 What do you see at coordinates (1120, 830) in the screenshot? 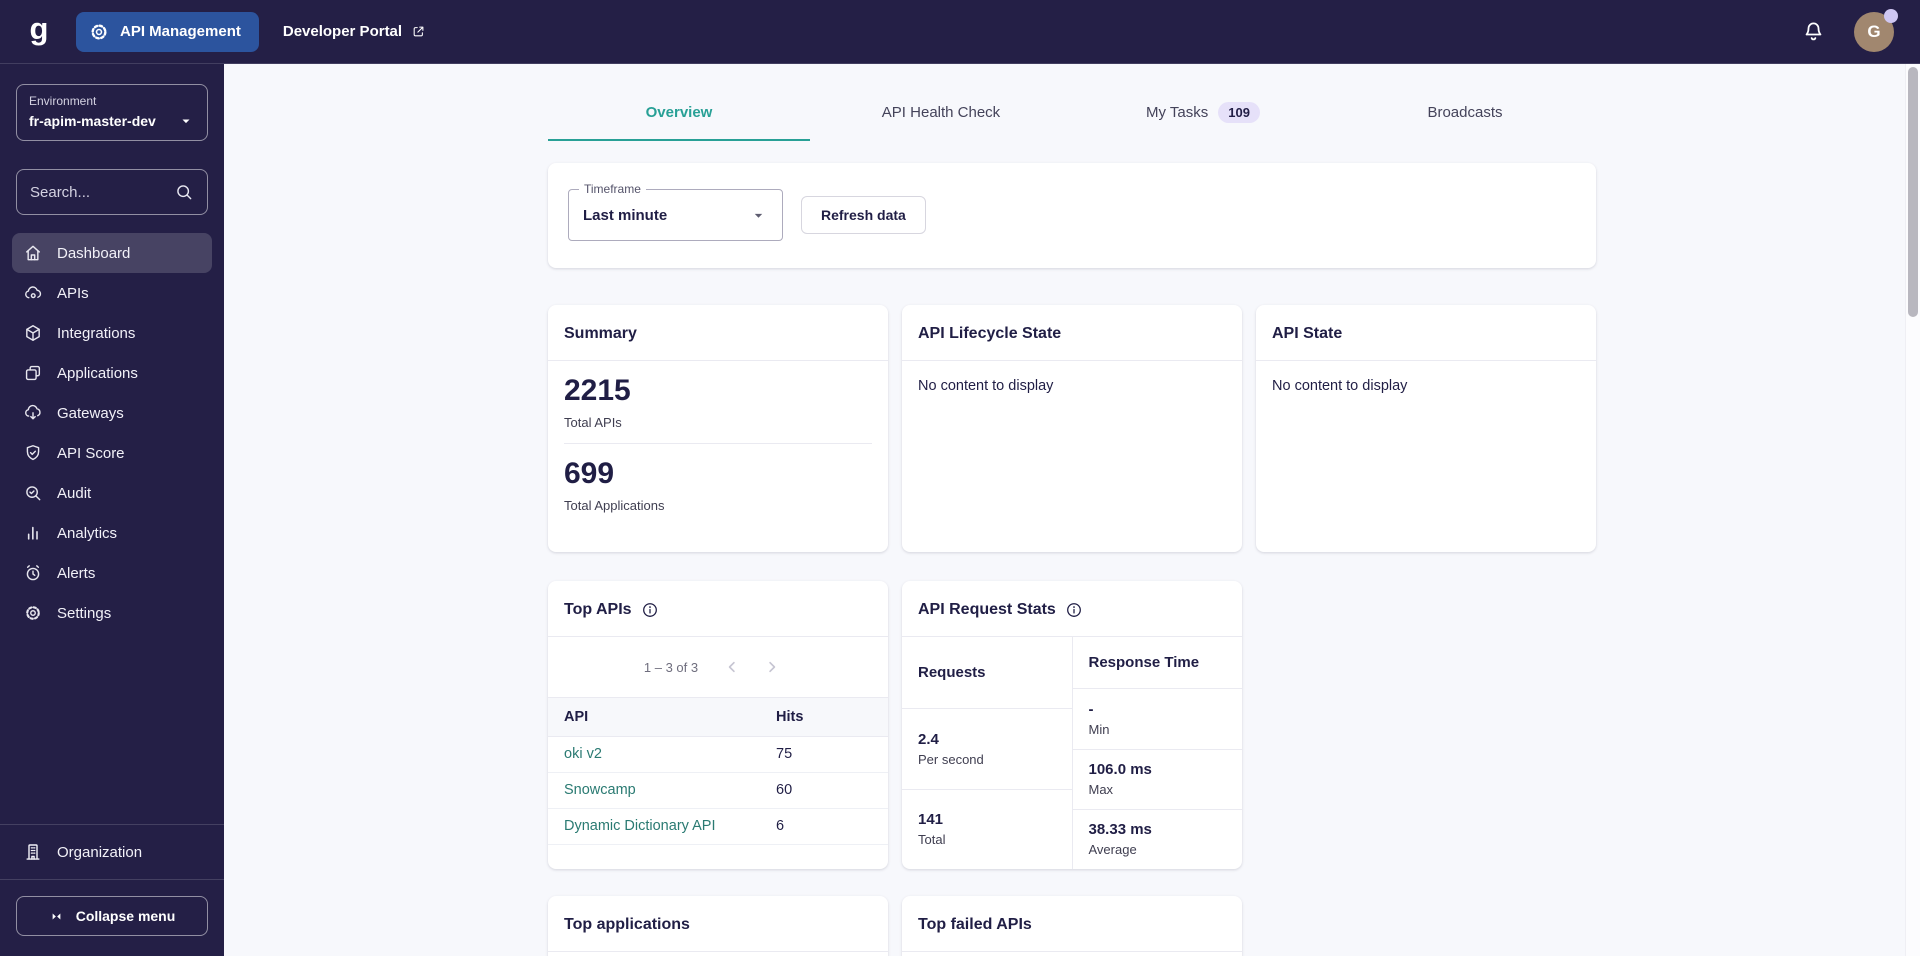
I see `stat-value: 38.33 ms` at bounding box center [1120, 830].